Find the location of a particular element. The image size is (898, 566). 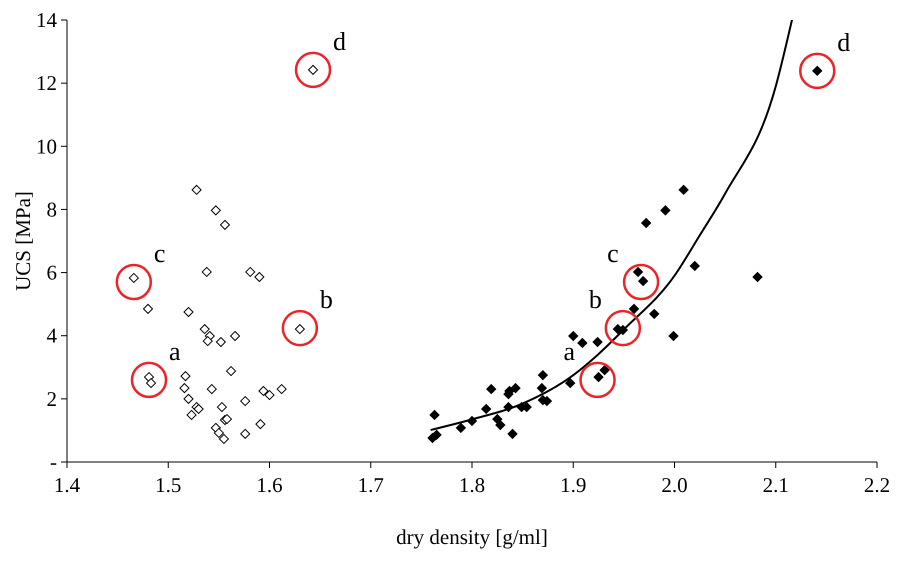

x-tick-label: 2.0 is located at coordinates (674, 485).